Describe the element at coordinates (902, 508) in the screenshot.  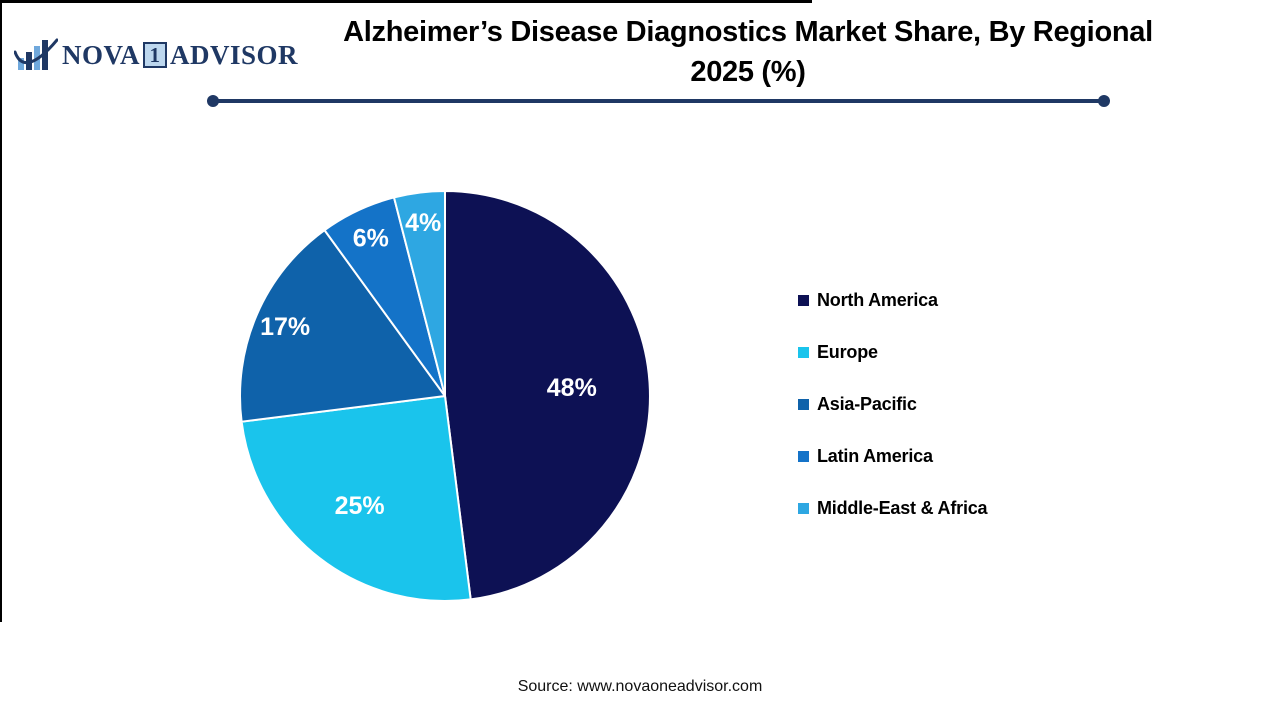
I see `legend-label-middle-east-africa: Middle-East & Africa` at that location.